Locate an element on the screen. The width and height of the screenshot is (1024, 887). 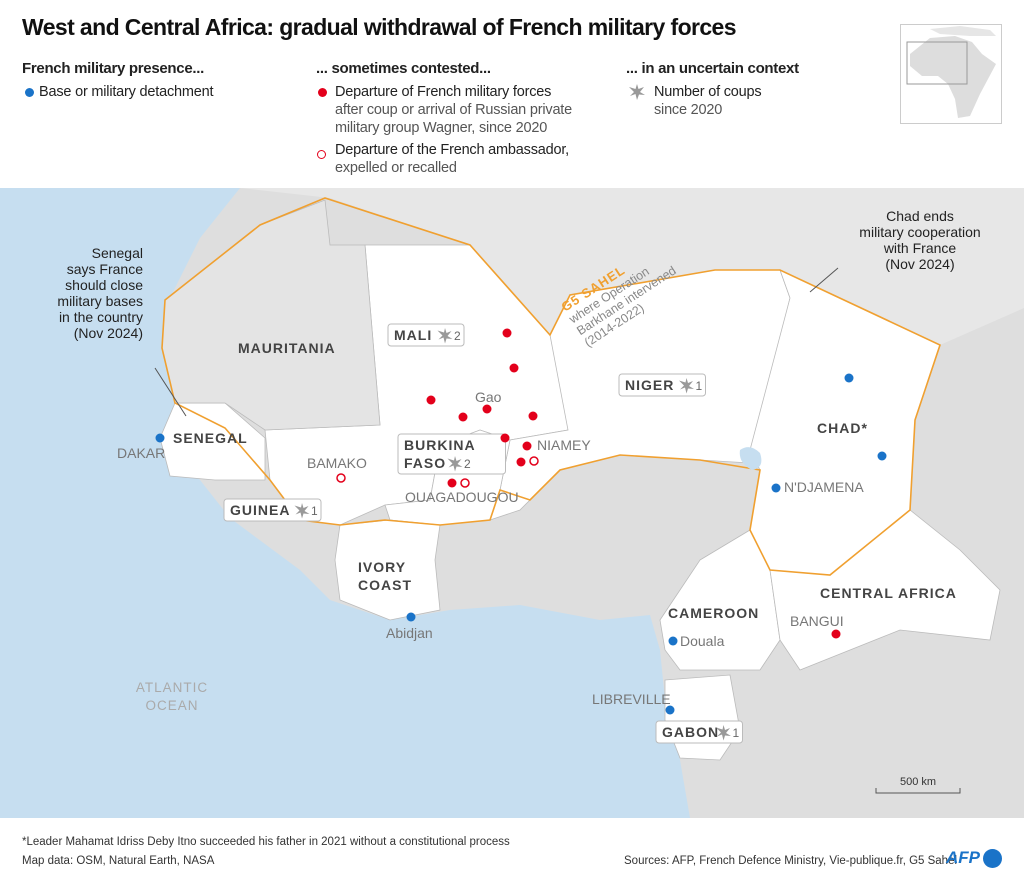
city-label: LIBREVILLE is located at coordinates (631, 699).